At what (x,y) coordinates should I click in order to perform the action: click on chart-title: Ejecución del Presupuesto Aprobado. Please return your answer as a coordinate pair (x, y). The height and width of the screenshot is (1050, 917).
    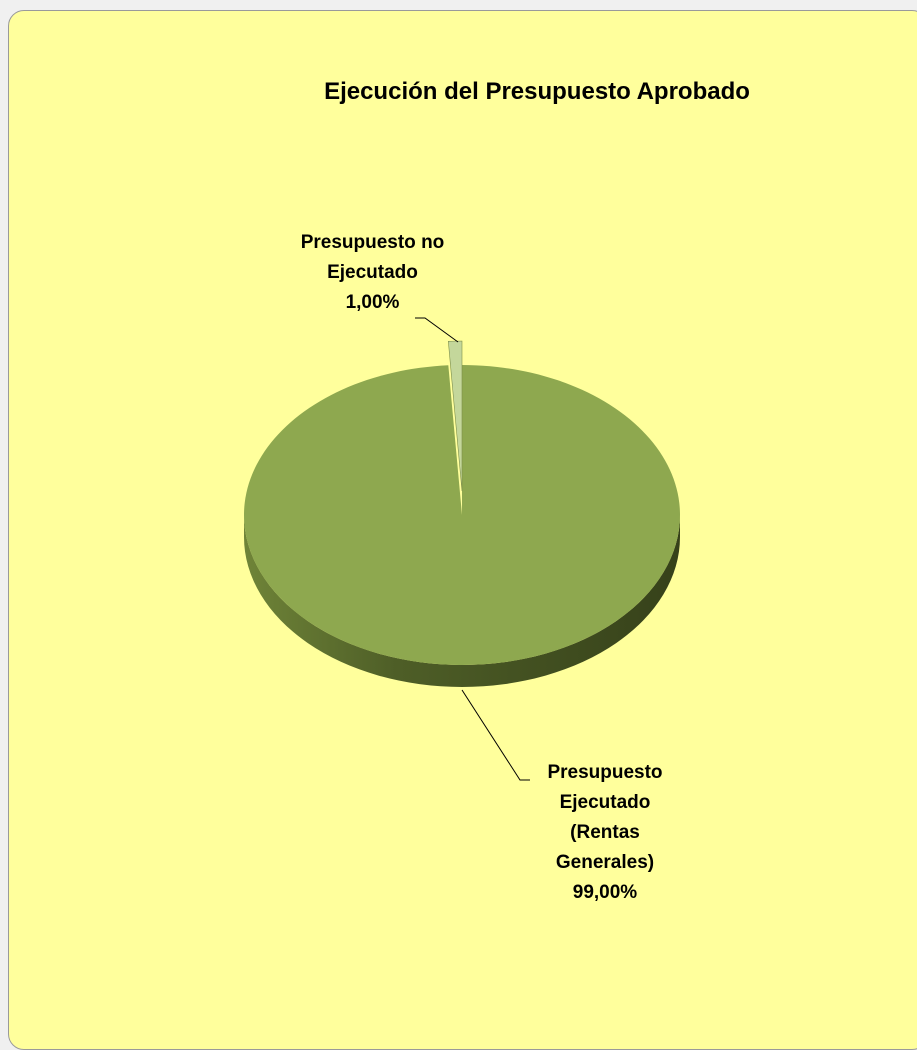
    Looking at the image, I should click on (537, 91).